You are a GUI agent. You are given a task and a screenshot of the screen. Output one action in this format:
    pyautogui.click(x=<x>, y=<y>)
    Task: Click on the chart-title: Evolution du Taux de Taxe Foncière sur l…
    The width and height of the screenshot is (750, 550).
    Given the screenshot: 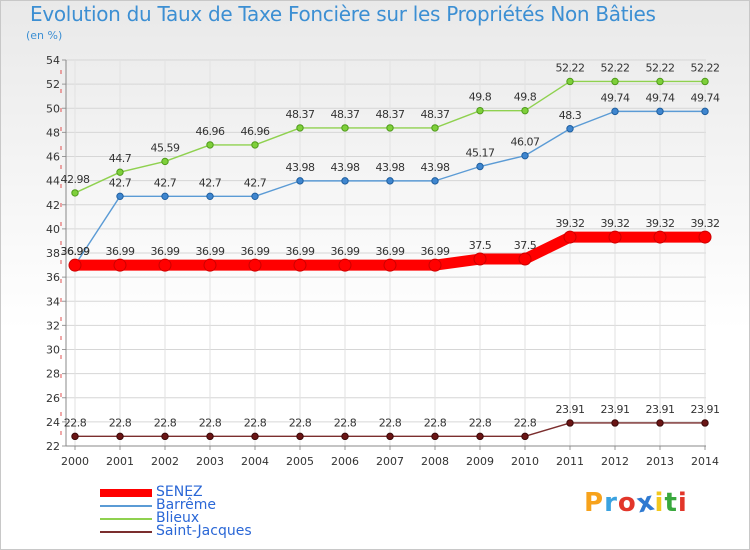 What is the action you would take?
    pyautogui.click(x=343, y=14)
    